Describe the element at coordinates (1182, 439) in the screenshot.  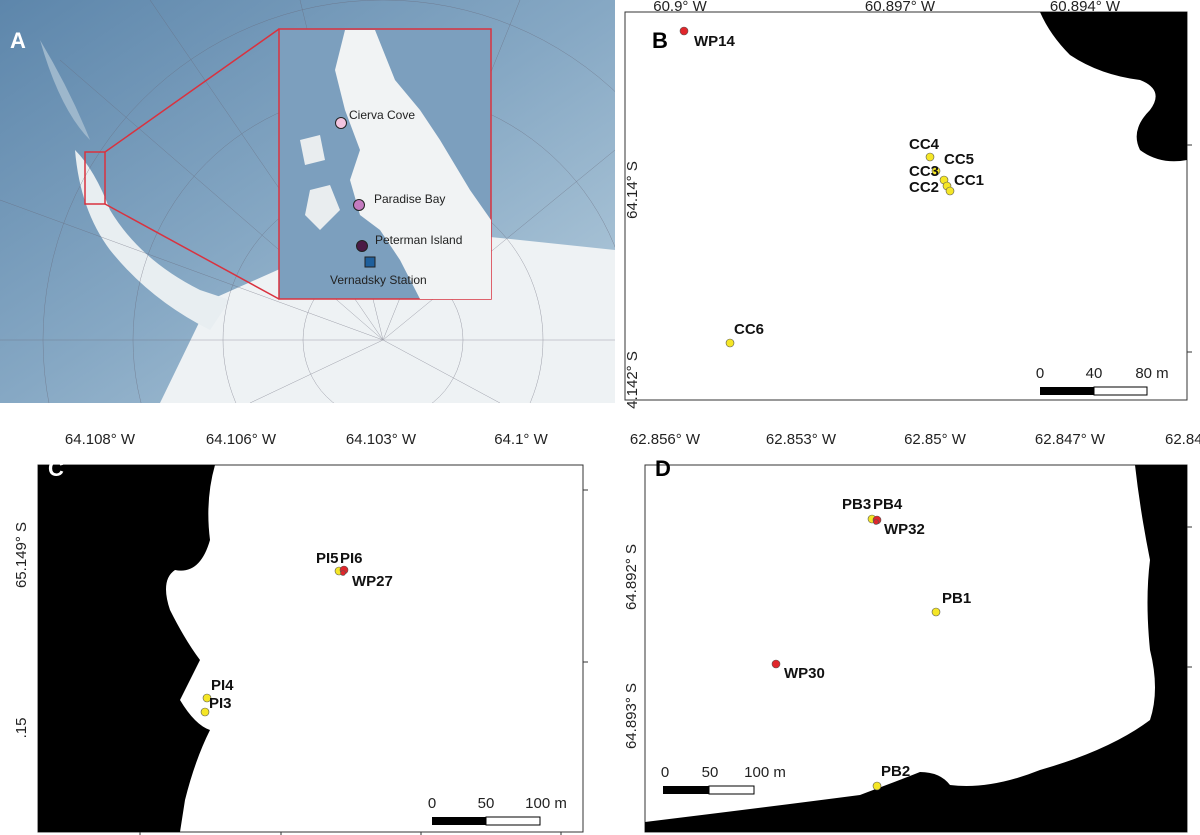
I see `x-tick-label: 62.844° W` at that location.